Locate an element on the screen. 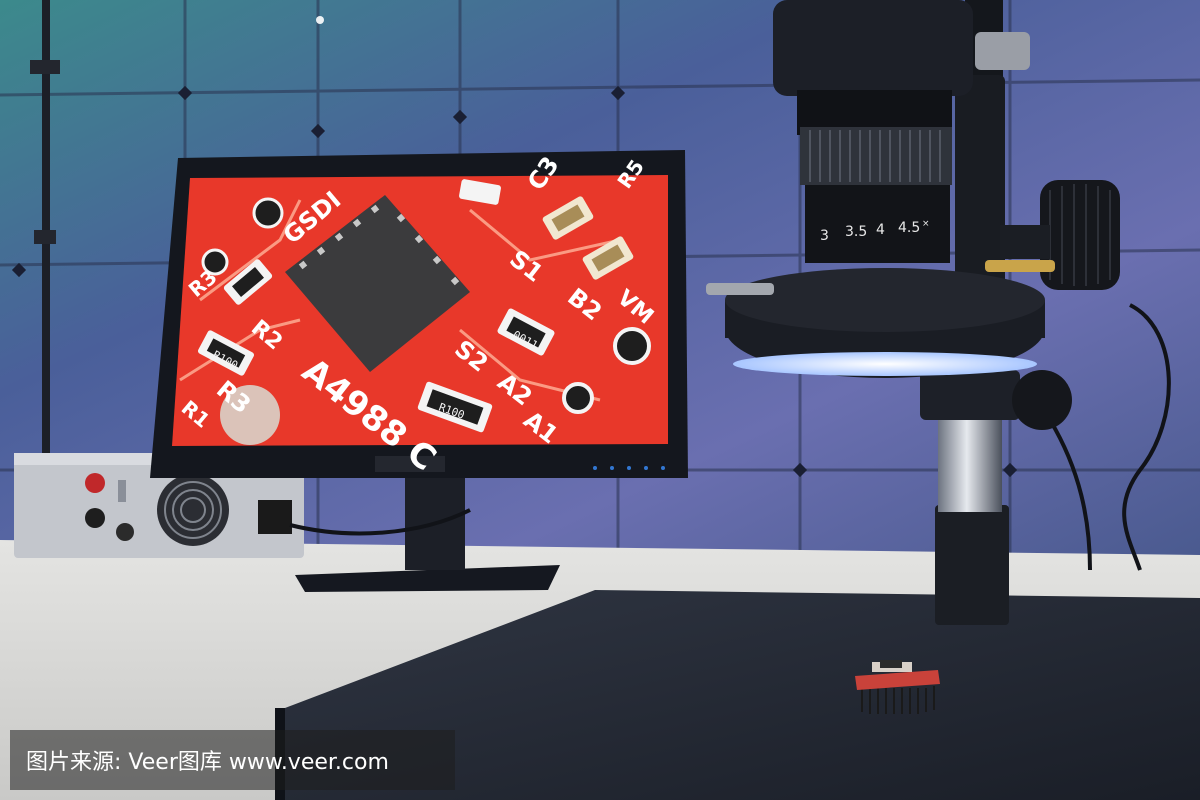 Image resolution: width=1200 pixels, height=800 pixels. power-supply is located at coordinates (159, 505).